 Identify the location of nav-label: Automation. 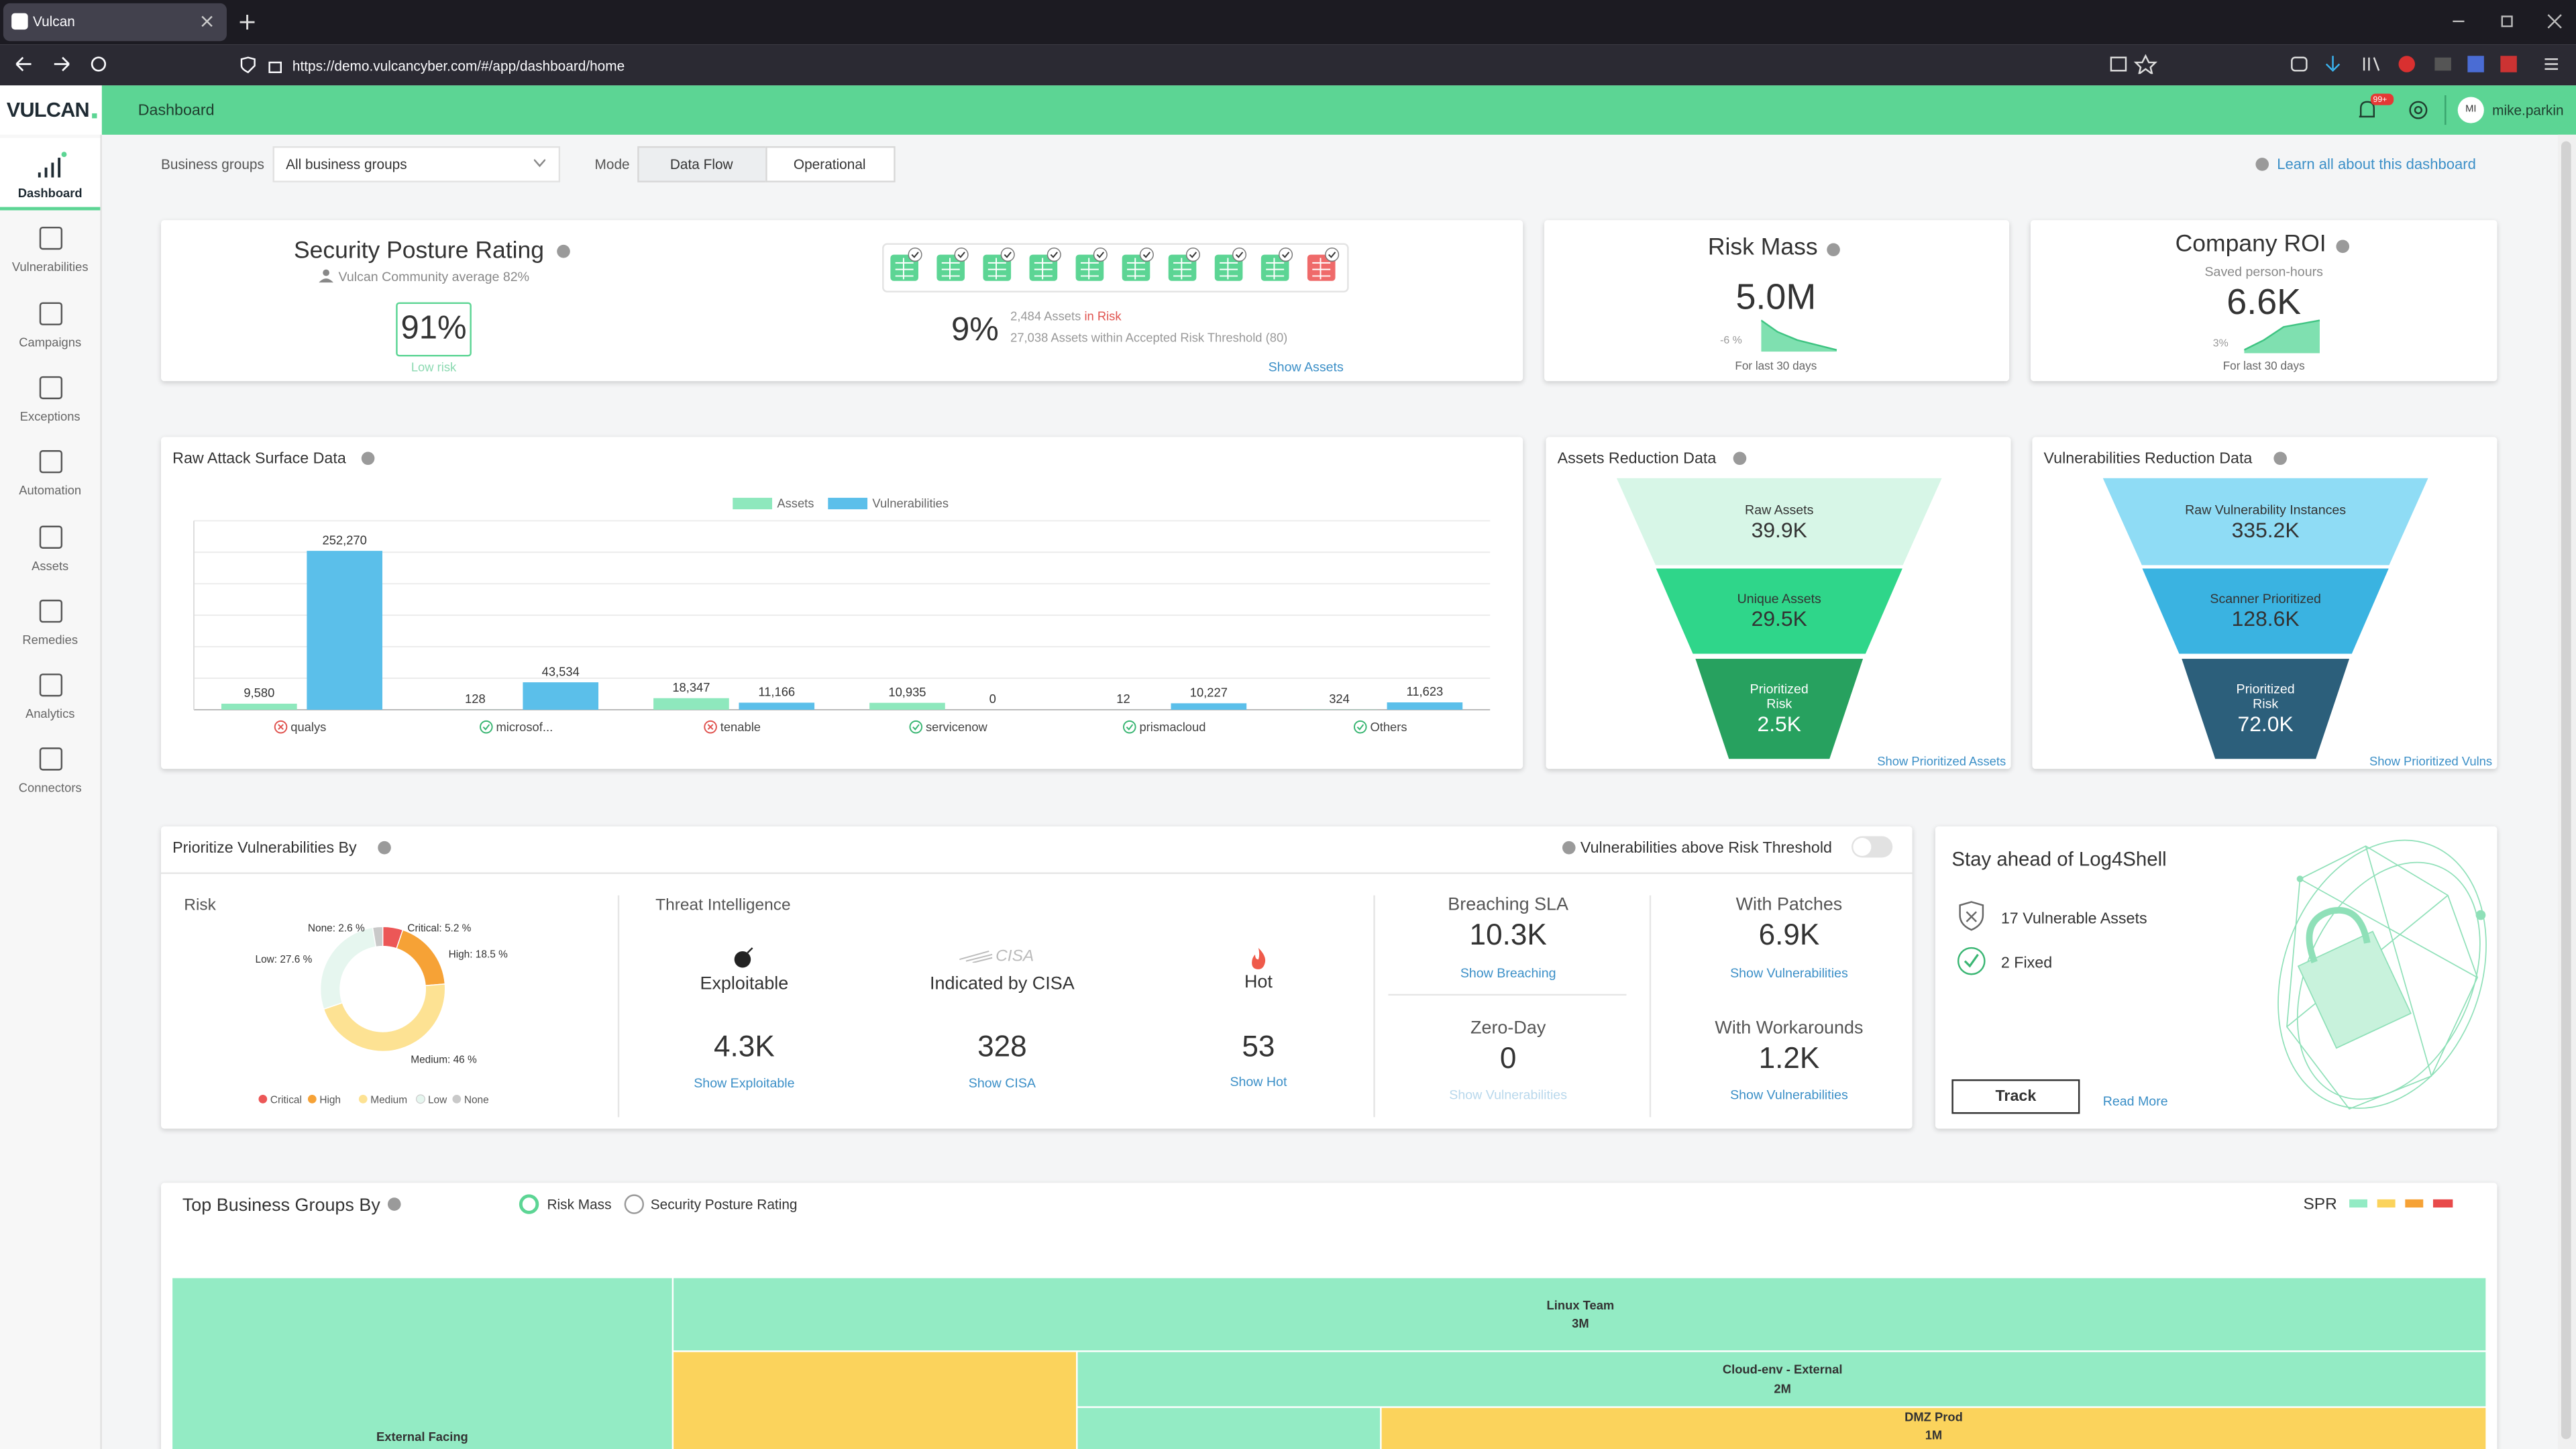
(50, 490).